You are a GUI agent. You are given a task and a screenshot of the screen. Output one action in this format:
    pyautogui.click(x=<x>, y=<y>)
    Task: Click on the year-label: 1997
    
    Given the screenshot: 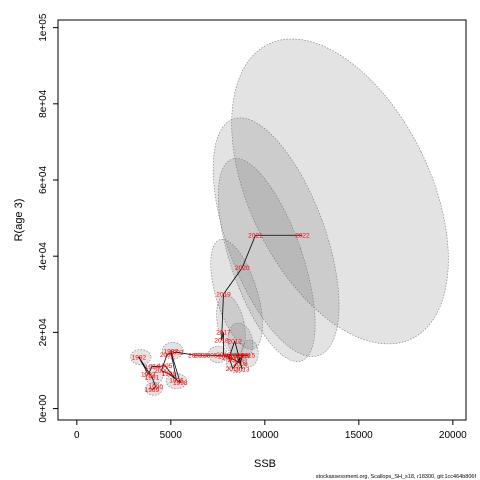 What is the action you would take?
    pyautogui.click(x=171, y=352)
    